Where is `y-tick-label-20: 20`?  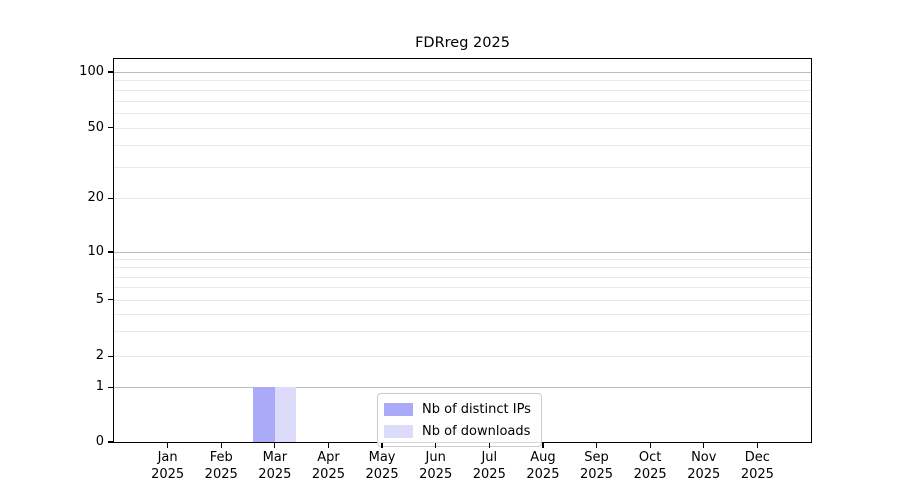
y-tick-label-20: 20 is located at coordinates (95, 198).